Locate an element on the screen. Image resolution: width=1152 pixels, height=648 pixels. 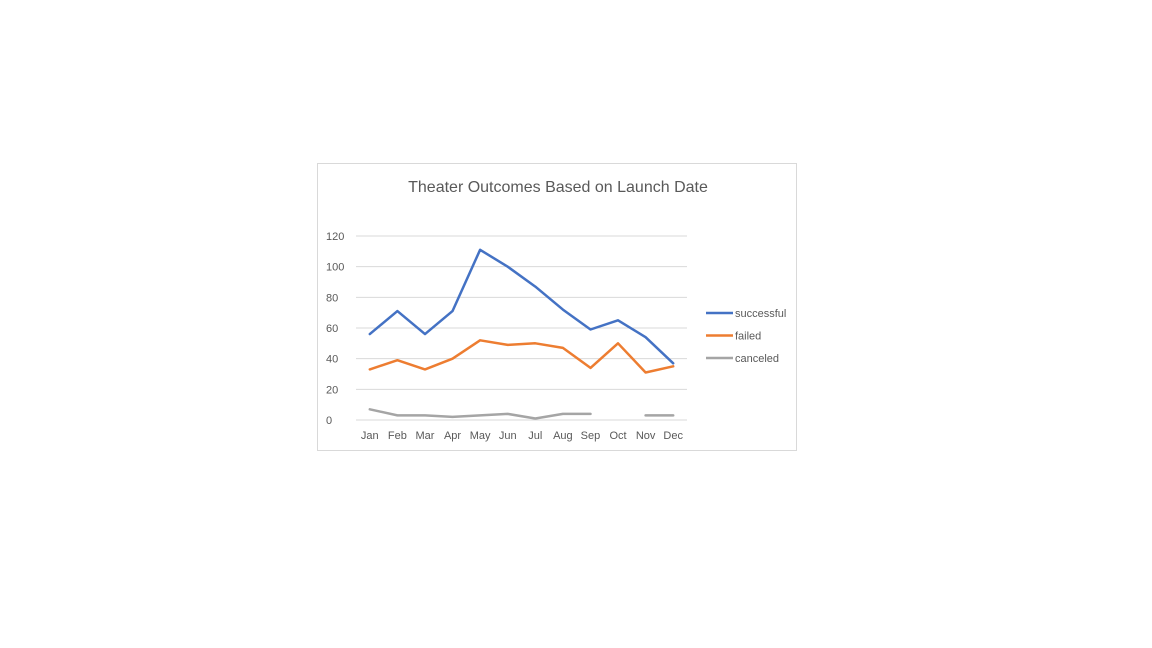
series-line-failed is located at coordinates (521, 356).